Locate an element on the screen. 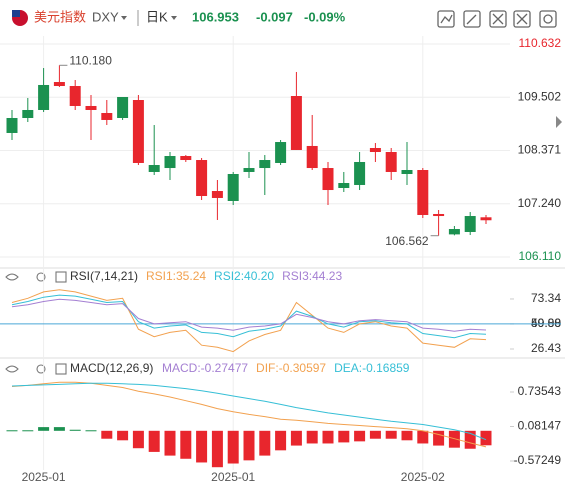 The image size is (565, 490). x-tick-label: 2025-02 is located at coordinates (423, 477).